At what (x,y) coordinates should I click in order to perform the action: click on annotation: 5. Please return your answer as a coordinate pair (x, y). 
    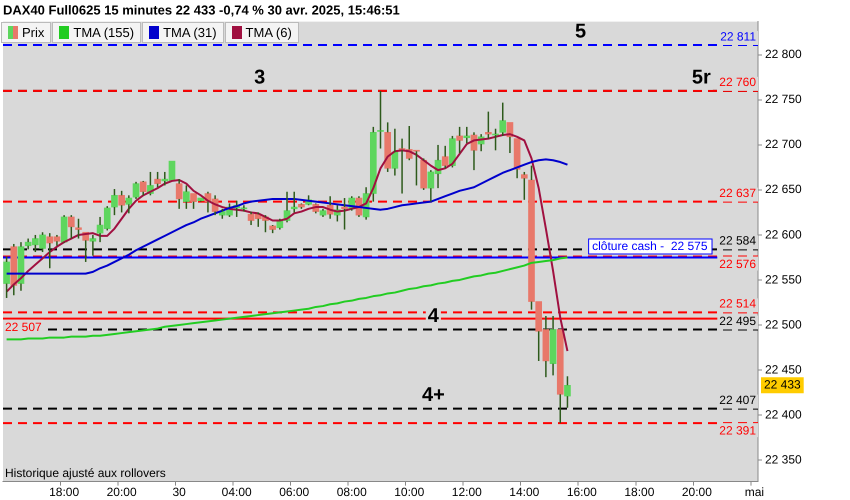
    Looking at the image, I should click on (580, 31).